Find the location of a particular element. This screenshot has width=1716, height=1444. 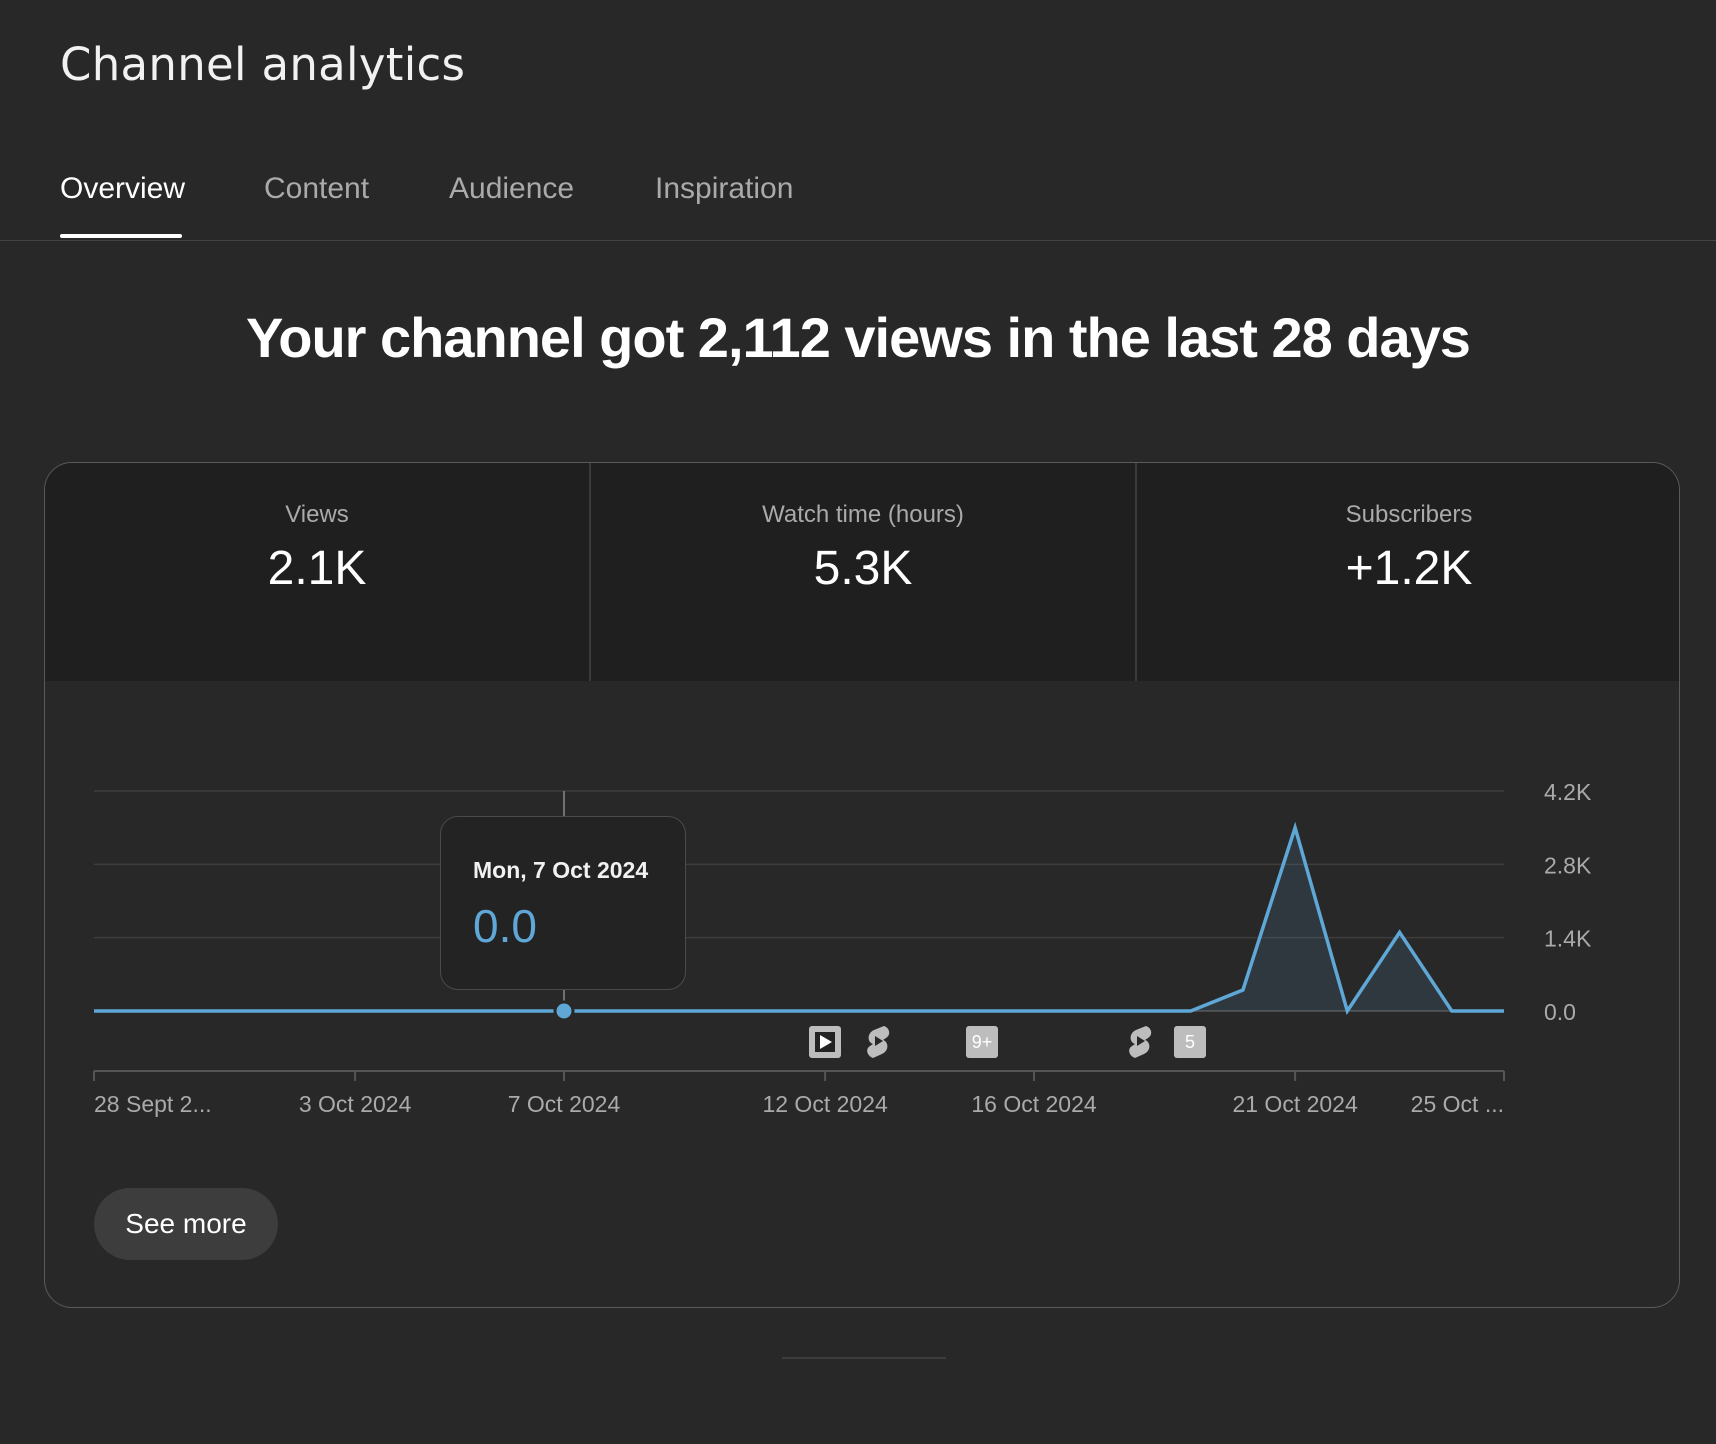

tooltip-value: 0.0 is located at coordinates (505, 926).